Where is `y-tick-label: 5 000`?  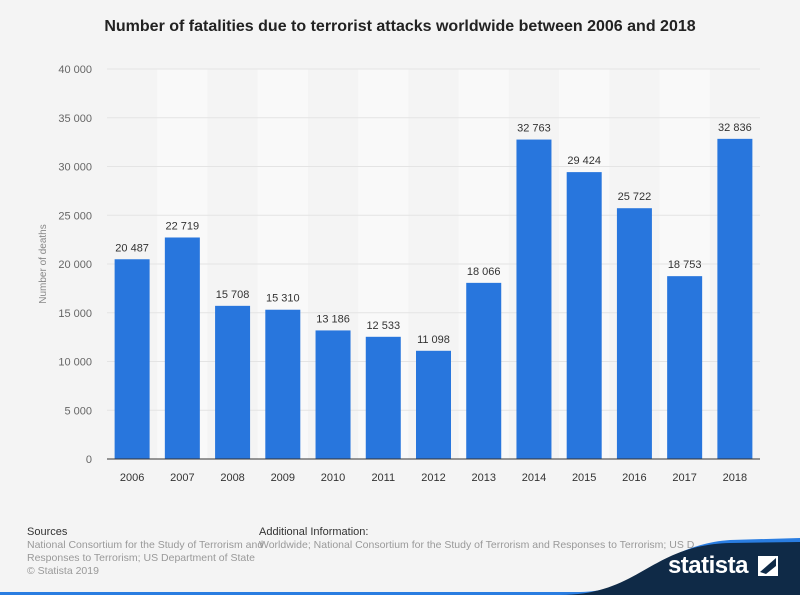 y-tick-label: 5 000 is located at coordinates (78, 411).